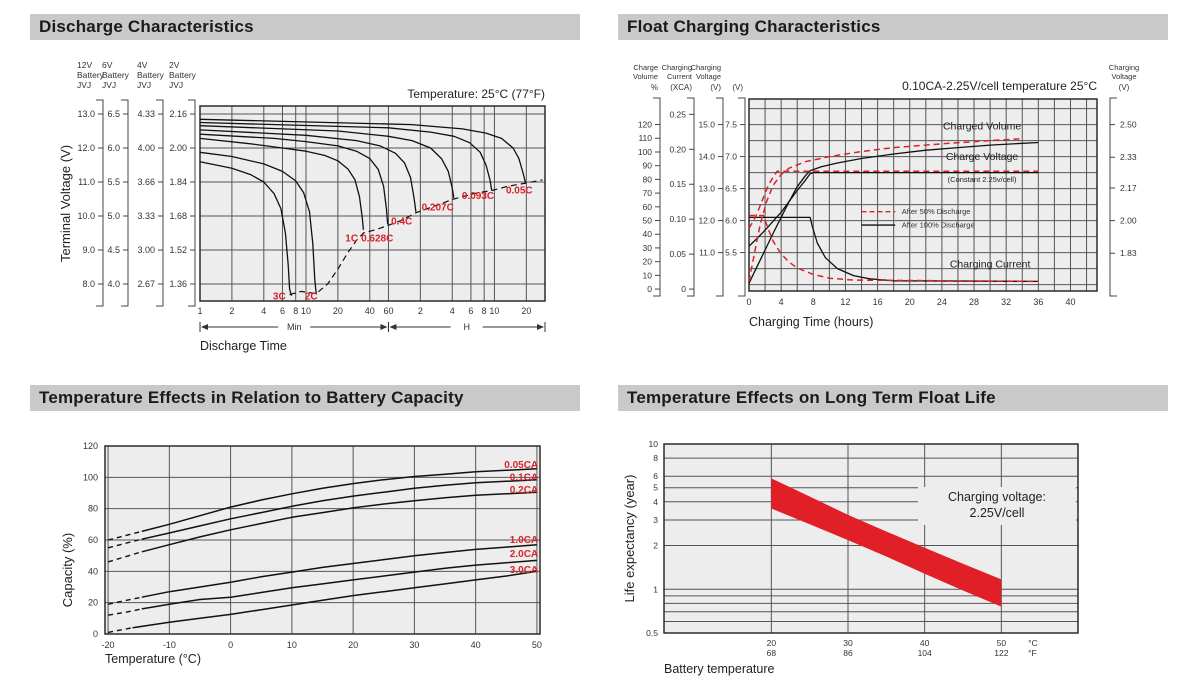  What do you see at coordinates (178, 182) in the screenshot?
I see `svg-text: 1.84` at bounding box center [178, 182].